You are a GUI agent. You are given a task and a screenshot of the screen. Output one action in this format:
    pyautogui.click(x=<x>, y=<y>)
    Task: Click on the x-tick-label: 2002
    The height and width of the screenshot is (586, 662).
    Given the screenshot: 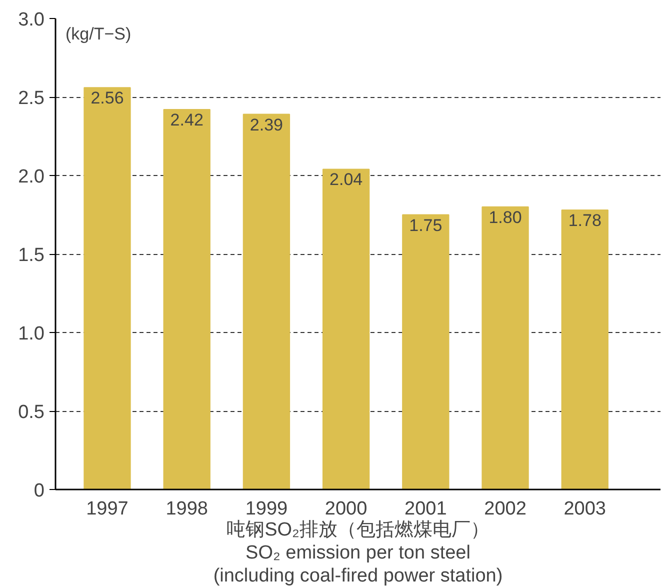 What is the action you would take?
    pyautogui.click(x=505, y=509)
    